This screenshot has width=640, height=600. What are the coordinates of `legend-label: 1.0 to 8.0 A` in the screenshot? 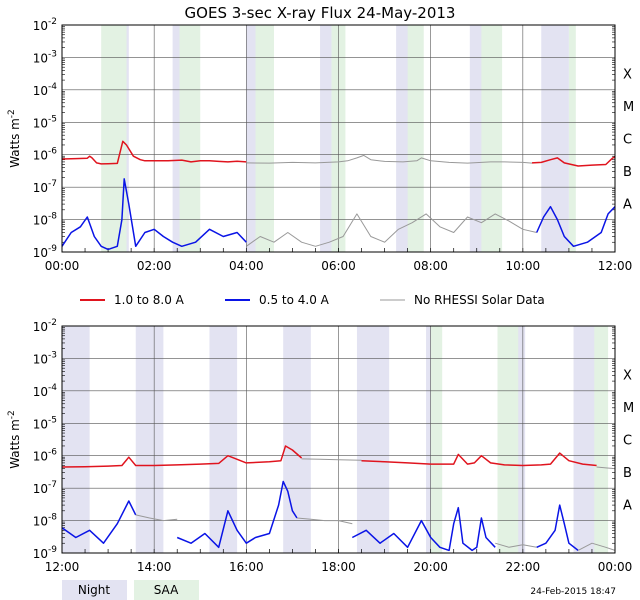 It's located at (149, 300).